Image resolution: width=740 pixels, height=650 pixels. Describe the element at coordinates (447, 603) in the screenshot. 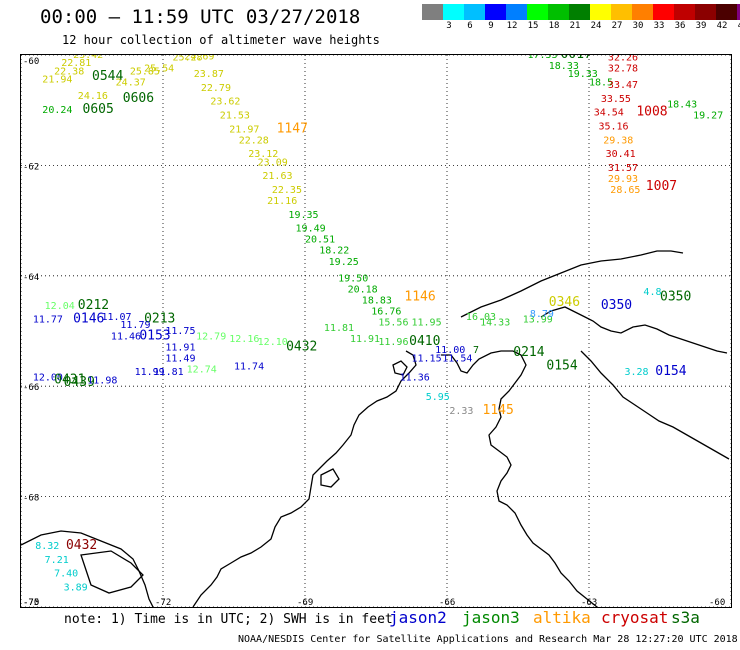

I see `longitude-label: -66` at that location.